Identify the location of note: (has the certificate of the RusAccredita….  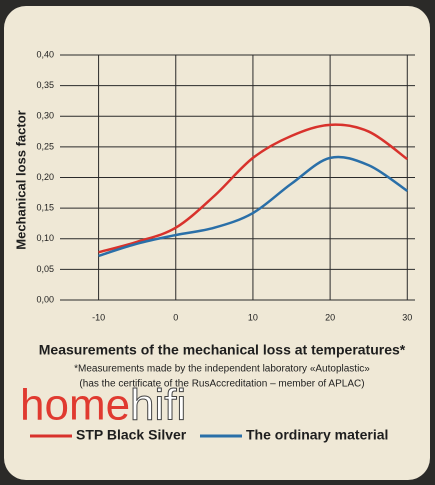
(221, 384).